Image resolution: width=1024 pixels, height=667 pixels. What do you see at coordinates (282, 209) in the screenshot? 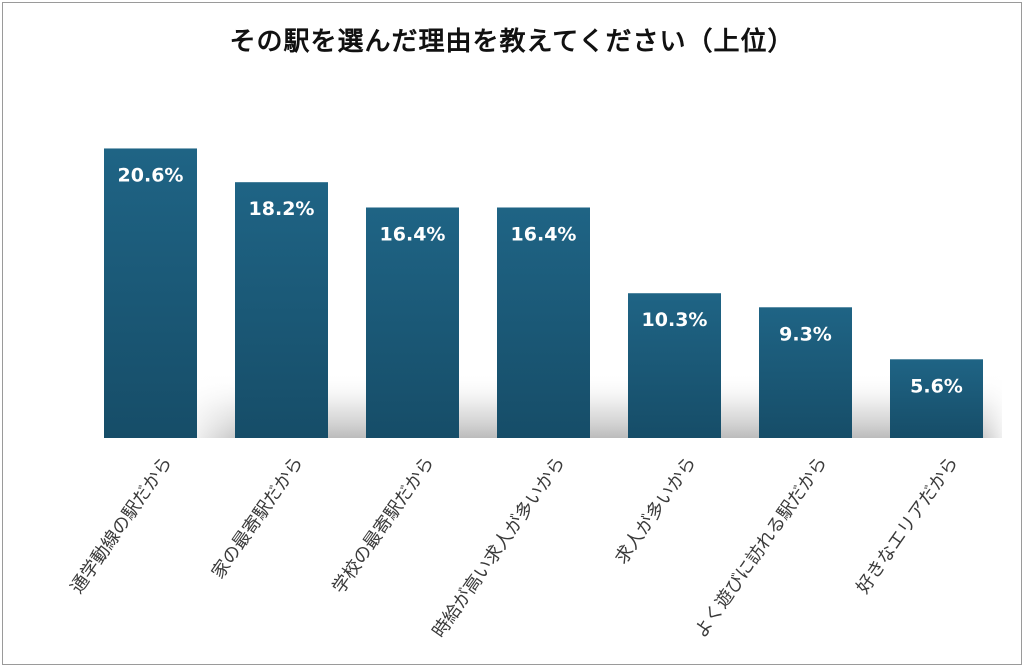
I see `data-label: 18.2%` at bounding box center [282, 209].